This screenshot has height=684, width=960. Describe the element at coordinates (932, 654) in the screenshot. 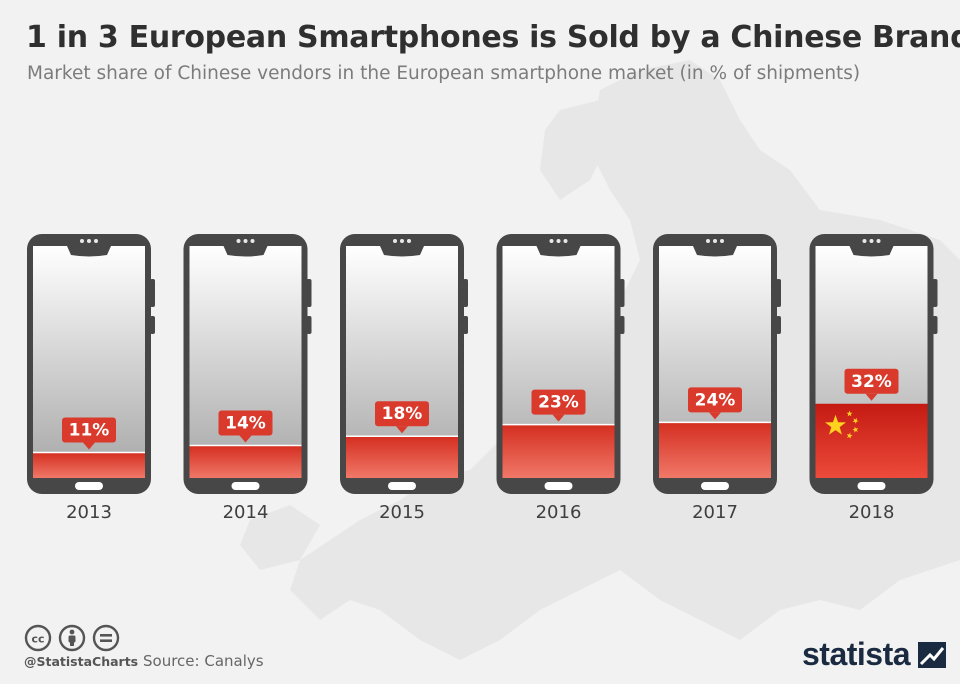

I see `statista-logo-icon` at that location.